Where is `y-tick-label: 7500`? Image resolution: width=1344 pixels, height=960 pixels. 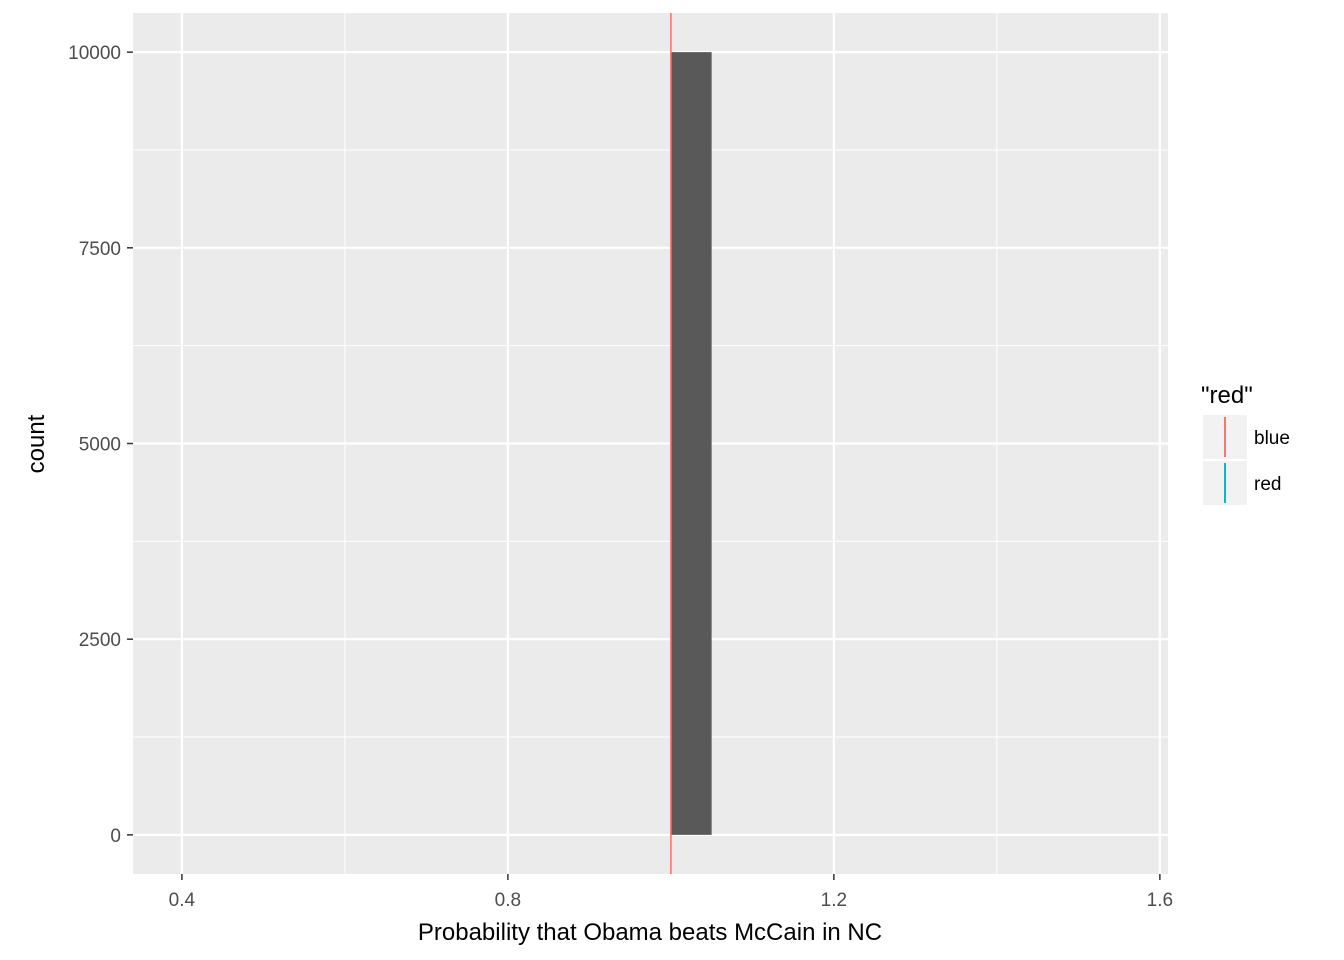
y-tick-label: 7500 is located at coordinates (100, 249).